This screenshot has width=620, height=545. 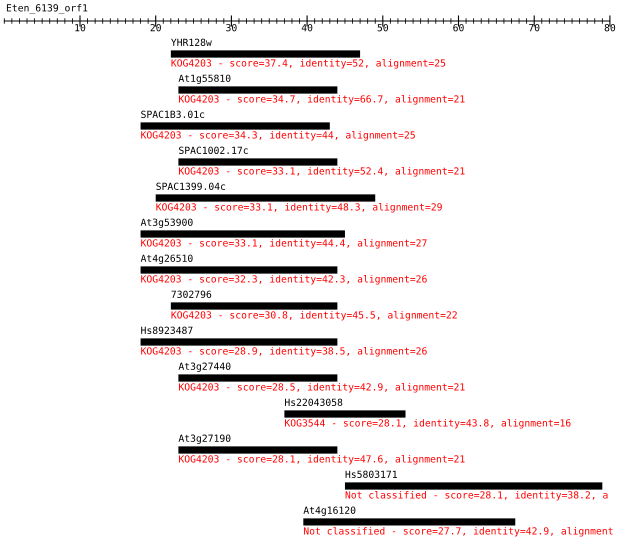 What do you see at coordinates (458, 532) in the screenshot?
I see `annotation: Not classified - score=27.7, identity=42.9, alignment` at bounding box center [458, 532].